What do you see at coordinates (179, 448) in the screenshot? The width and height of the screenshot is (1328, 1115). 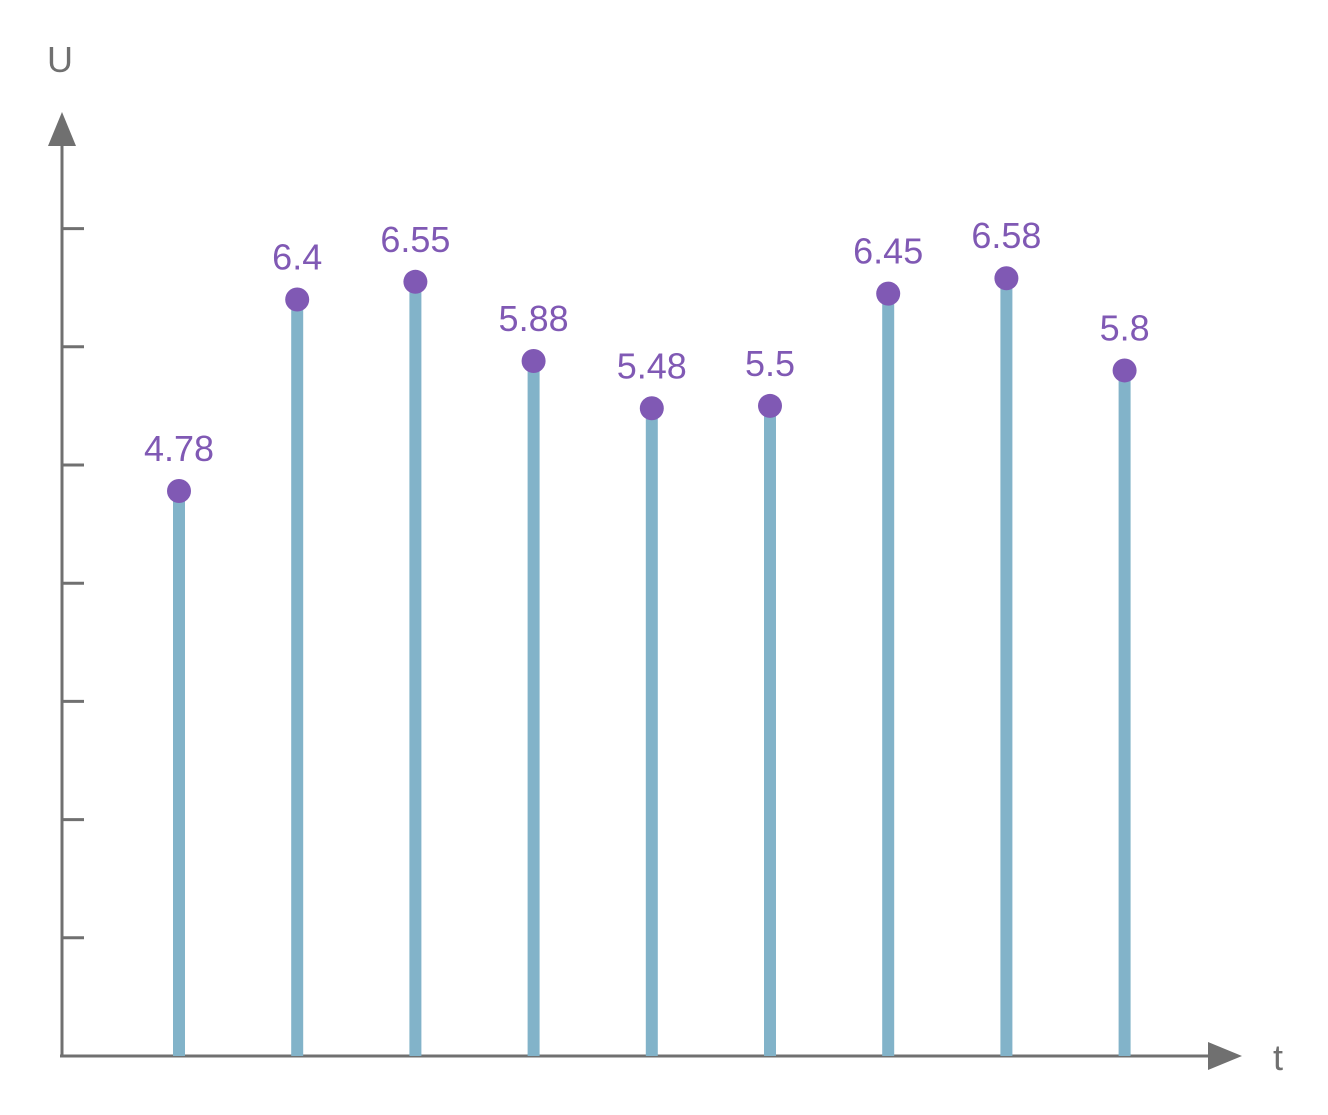 I see `data-label-1: 4.78` at bounding box center [179, 448].